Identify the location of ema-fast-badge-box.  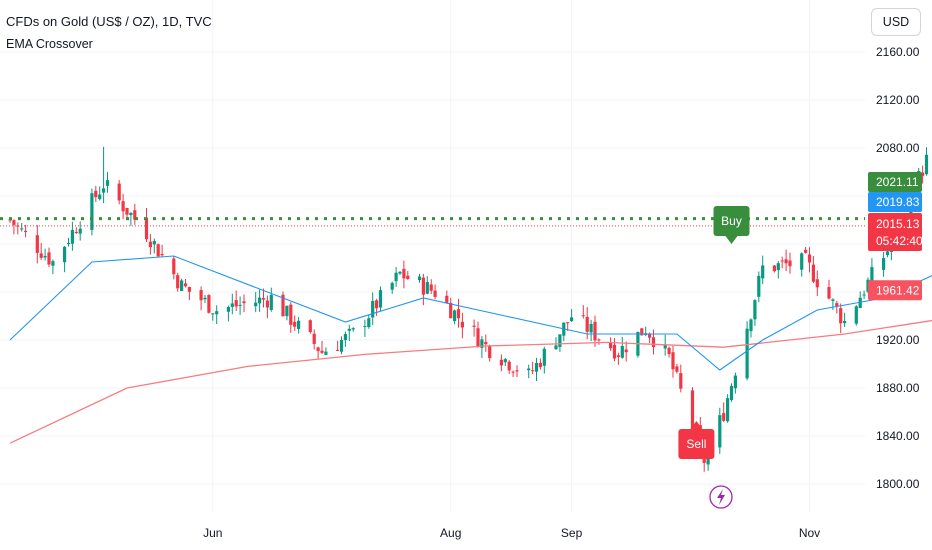
(895, 202).